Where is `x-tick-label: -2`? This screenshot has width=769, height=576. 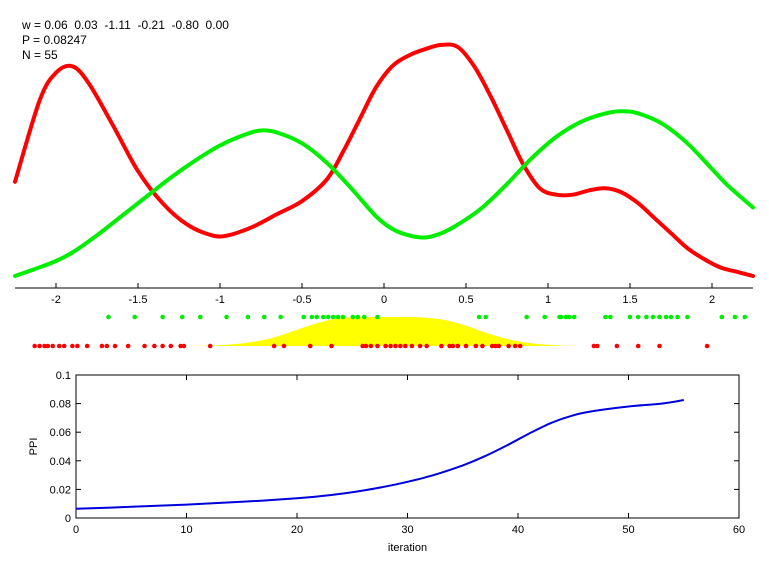
x-tick-label: -2 is located at coordinates (56, 300).